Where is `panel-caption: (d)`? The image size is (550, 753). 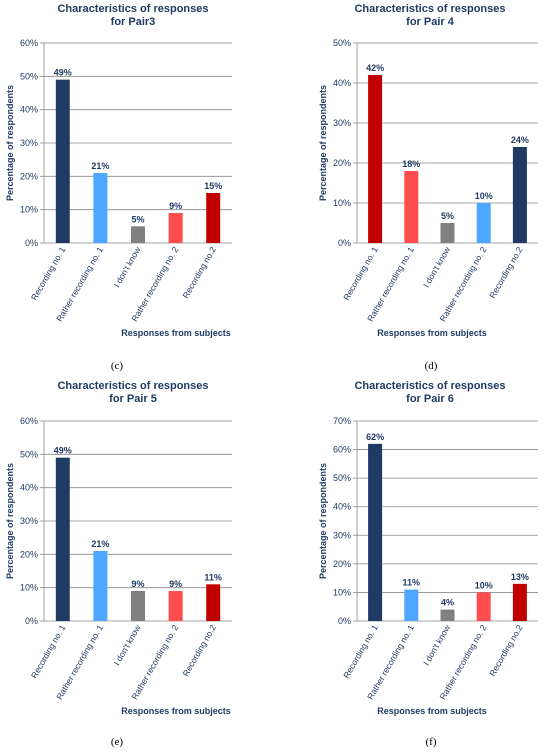 panel-caption: (d) is located at coordinates (431, 366).